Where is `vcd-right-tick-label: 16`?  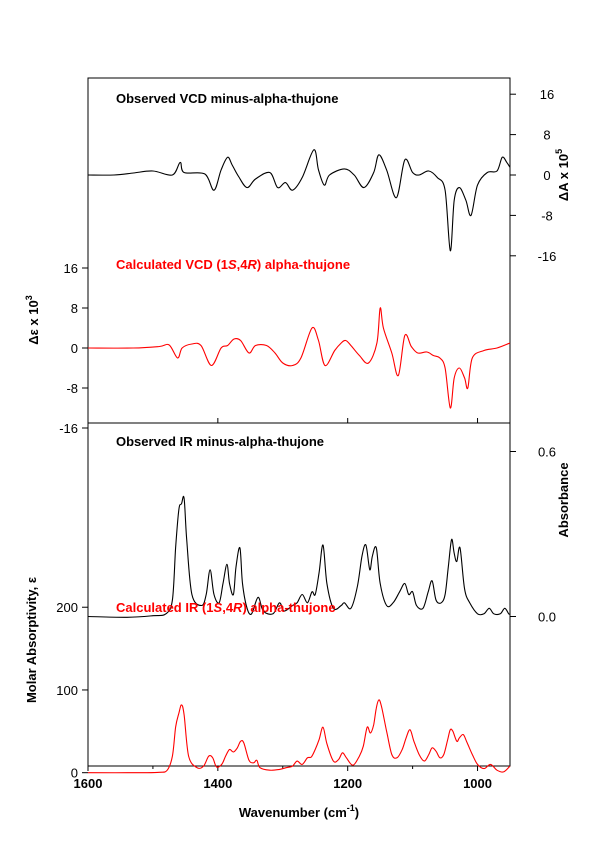 vcd-right-tick-label: 16 is located at coordinates (547, 94).